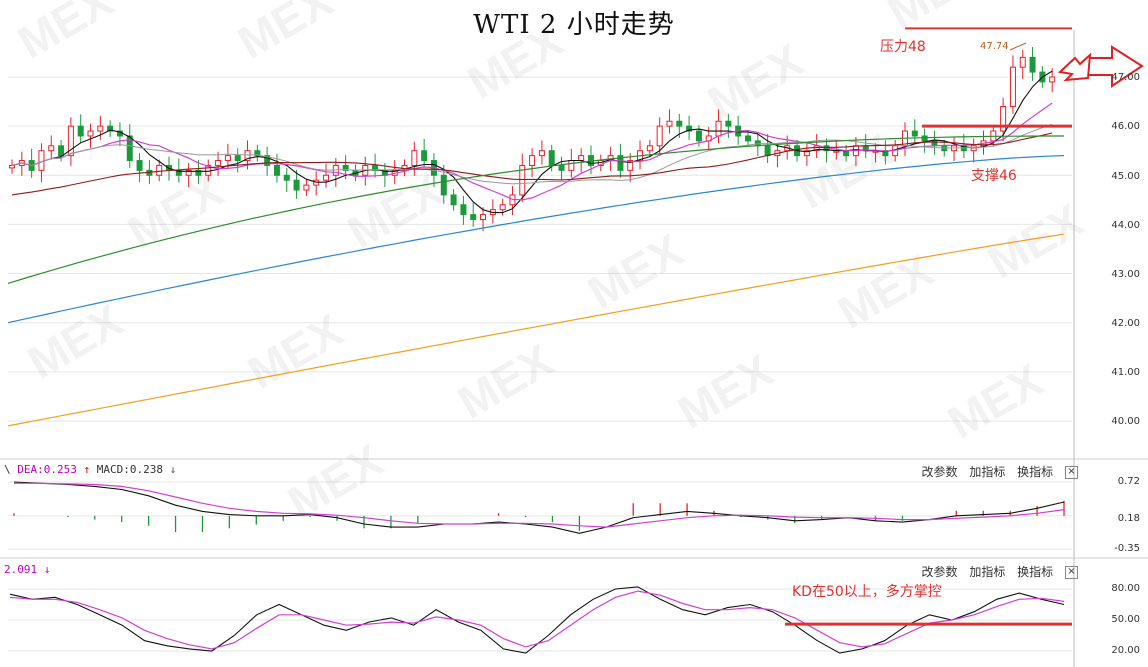 The width and height of the screenshot is (1148, 667). What do you see at coordinates (1125, 274) in the screenshot?
I see `y-tick-main-4: 43.00` at bounding box center [1125, 274].